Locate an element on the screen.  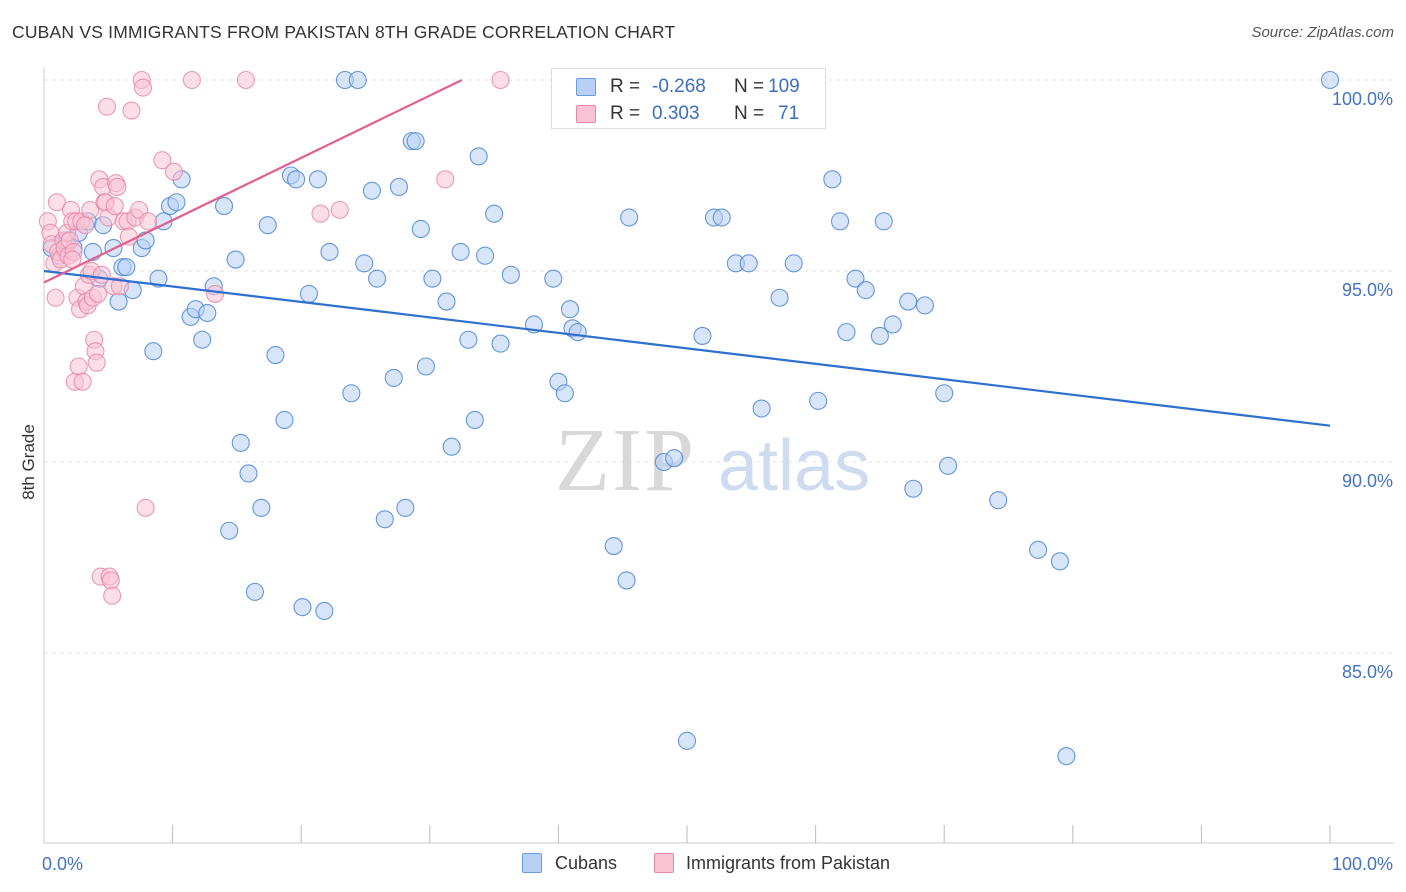
pakistan-legend-swatch is located at coordinates (664, 863).